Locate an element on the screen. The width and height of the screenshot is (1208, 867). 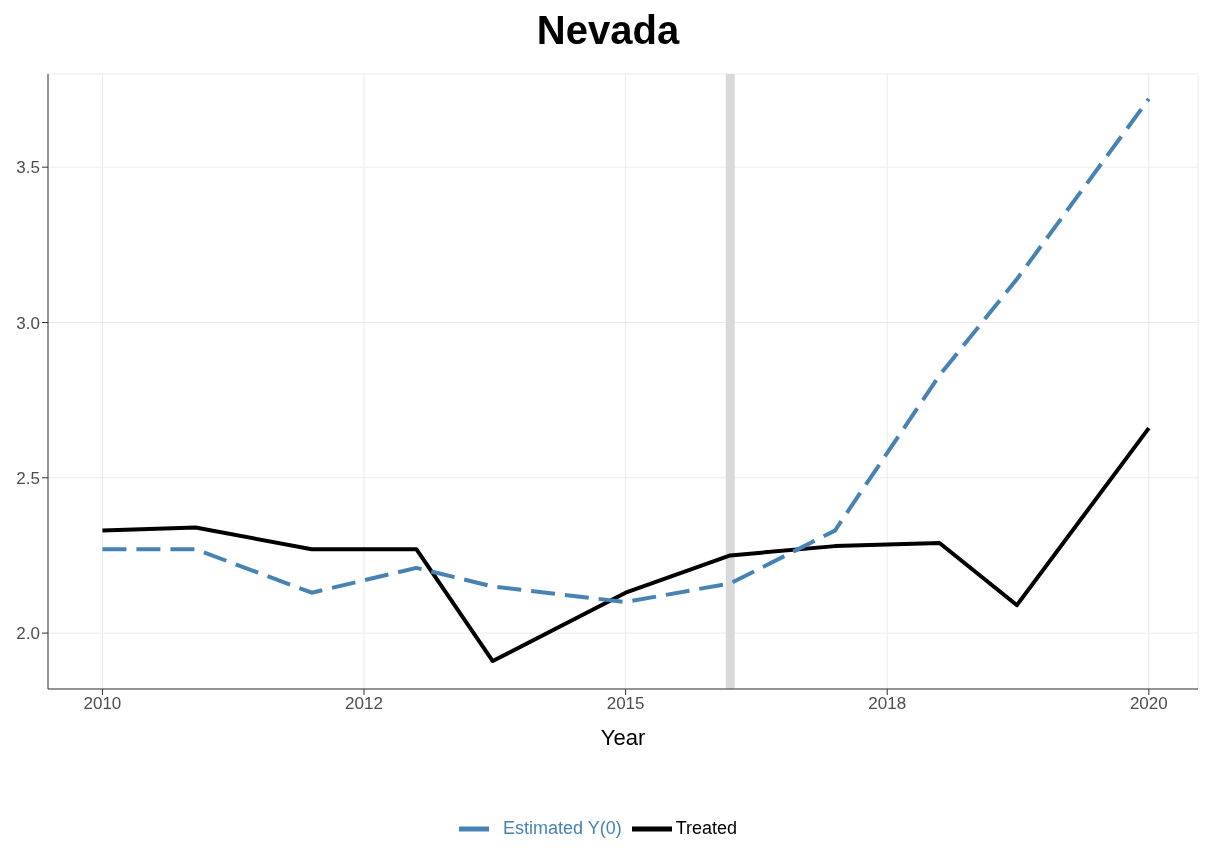
y-tick-label: 2.0 is located at coordinates (28, 634).